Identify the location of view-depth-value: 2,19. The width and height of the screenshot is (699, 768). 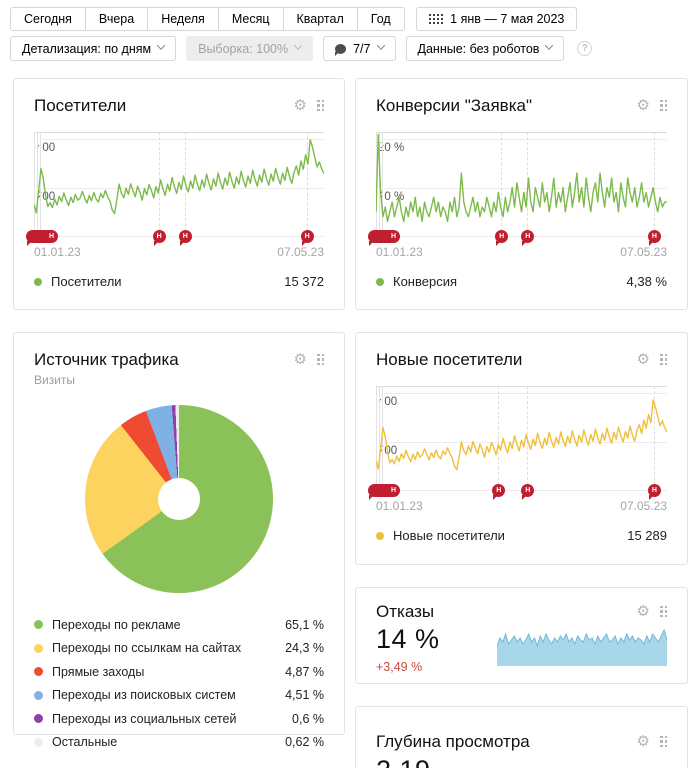
(521, 761).